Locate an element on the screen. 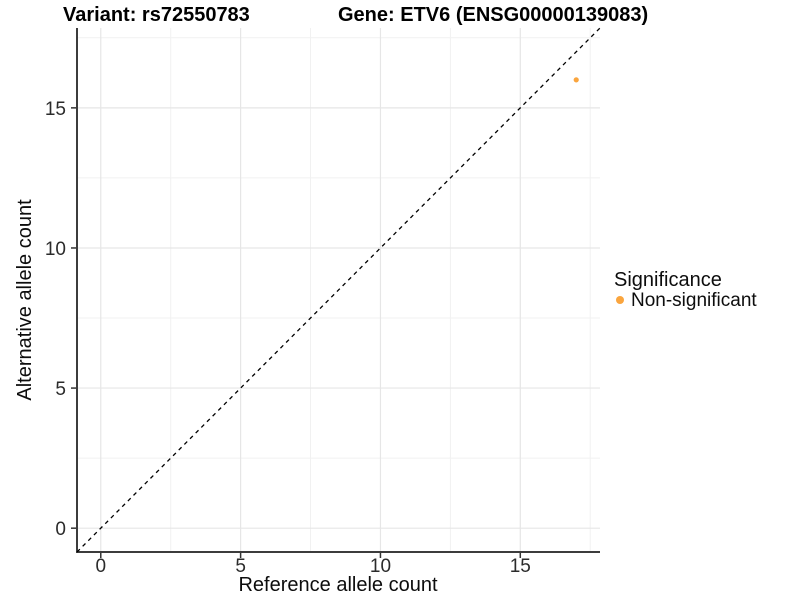  y-tick-label: 0 is located at coordinates (60, 529).